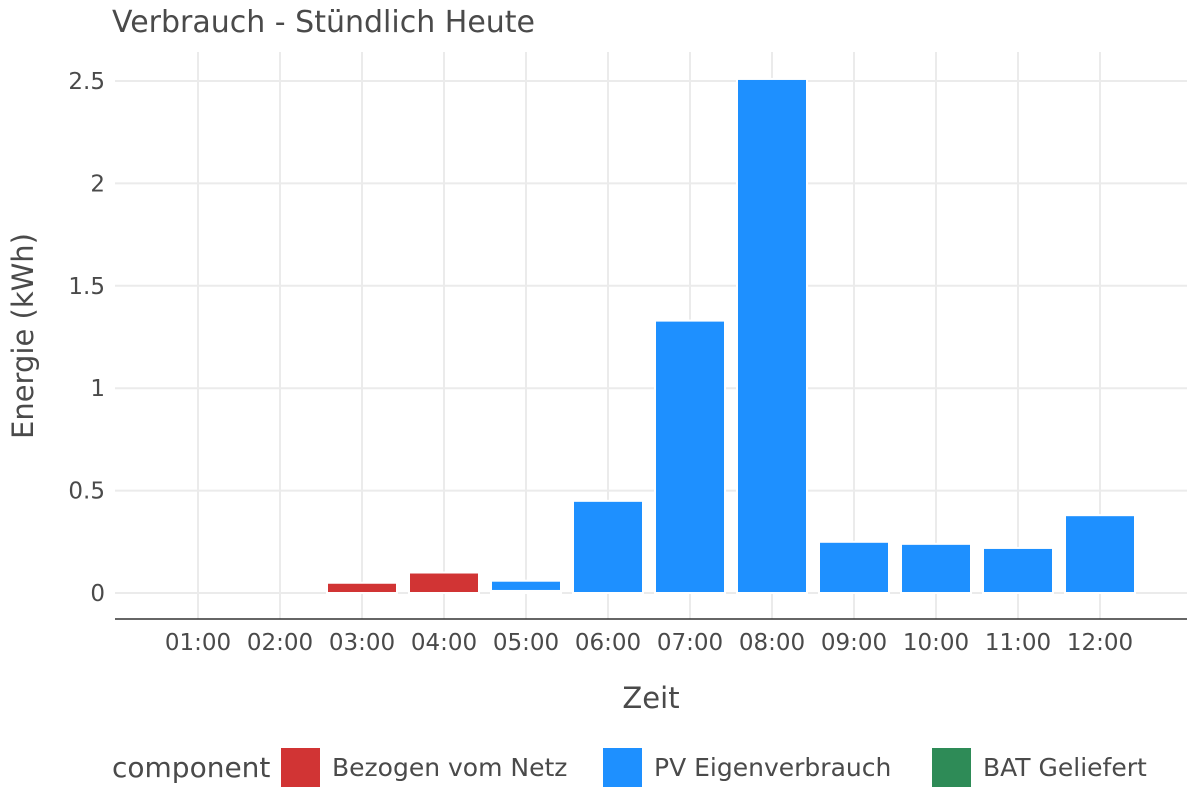 The height and width of the screenshot is (800, 1200). I want to click on x-tick-label: 11:00, so click(1018, 643).